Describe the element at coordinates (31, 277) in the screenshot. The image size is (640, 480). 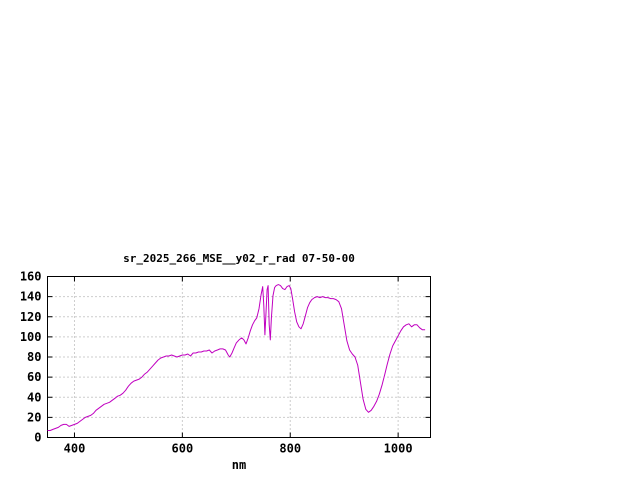
I see `y-tick-label: 160` at that location.